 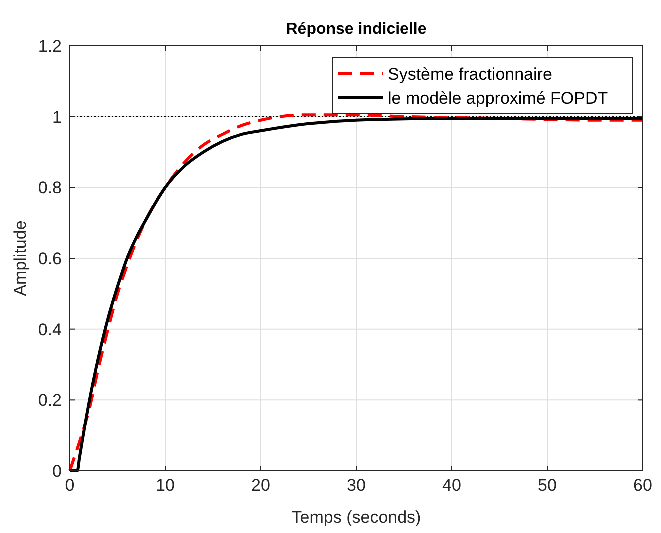 I want to click on x-tick-label: 60, so click(x=643, y=485).